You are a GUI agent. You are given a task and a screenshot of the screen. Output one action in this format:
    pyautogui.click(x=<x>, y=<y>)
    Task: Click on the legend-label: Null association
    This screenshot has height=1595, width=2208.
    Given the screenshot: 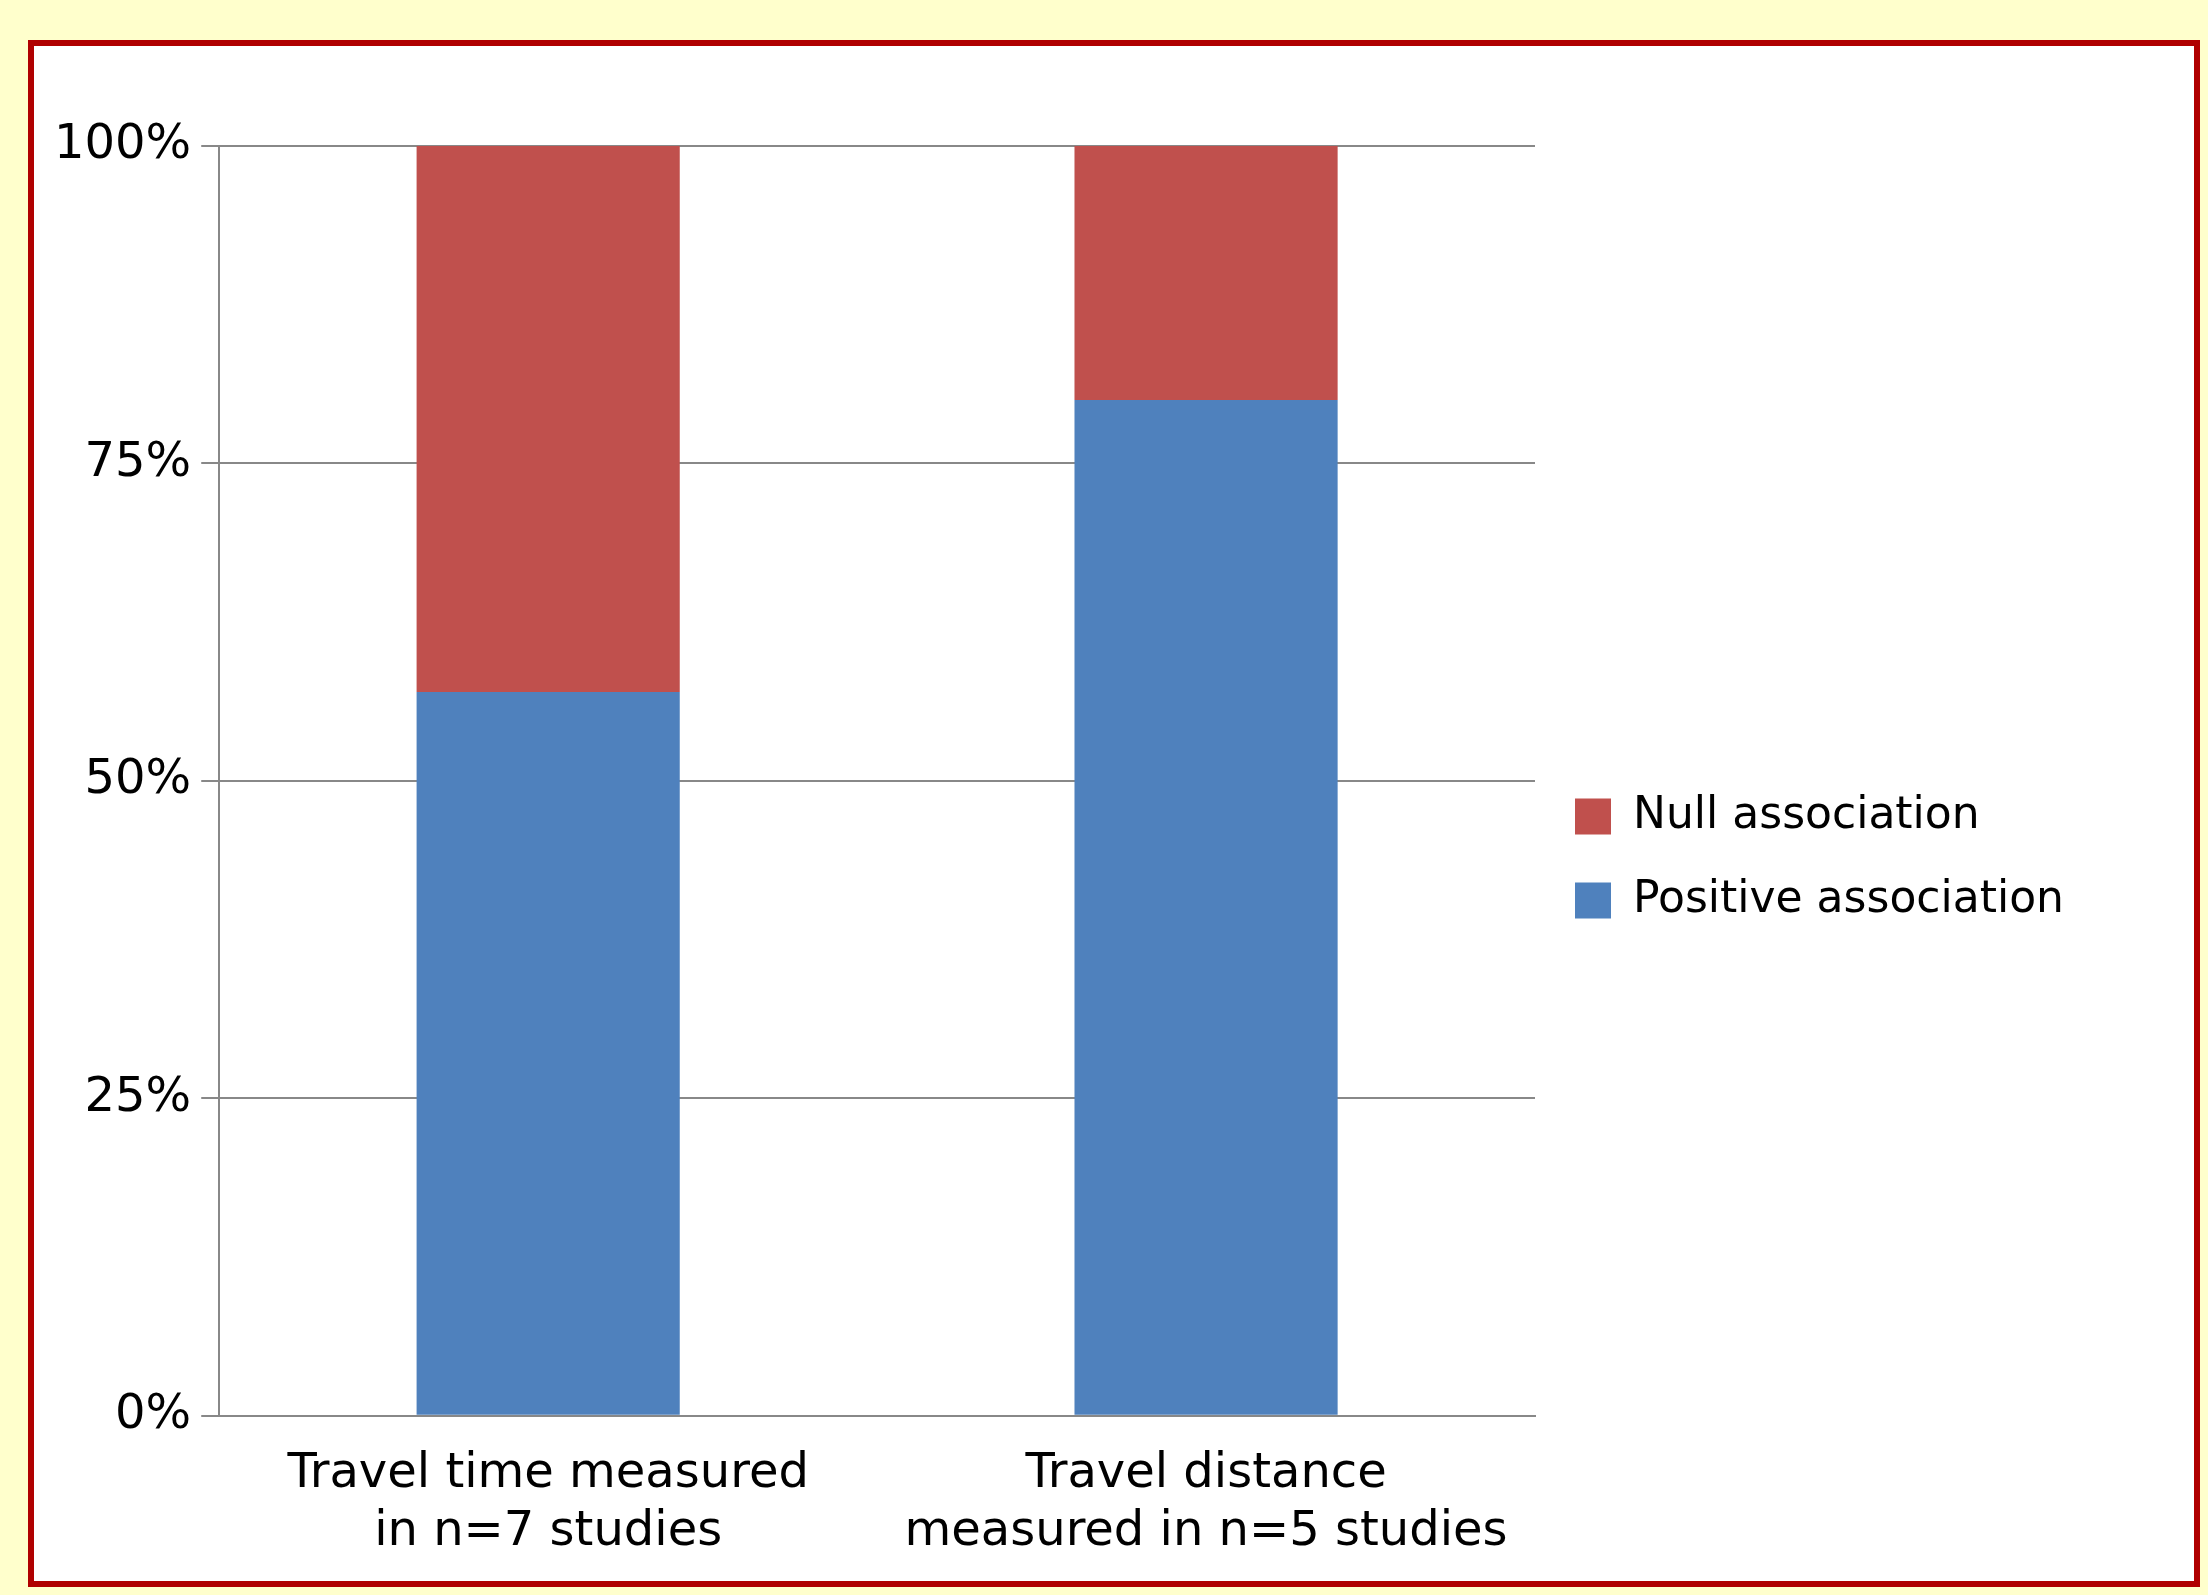 What is the action you would take?
    pyautogui.click(x=1806, y=812)
    